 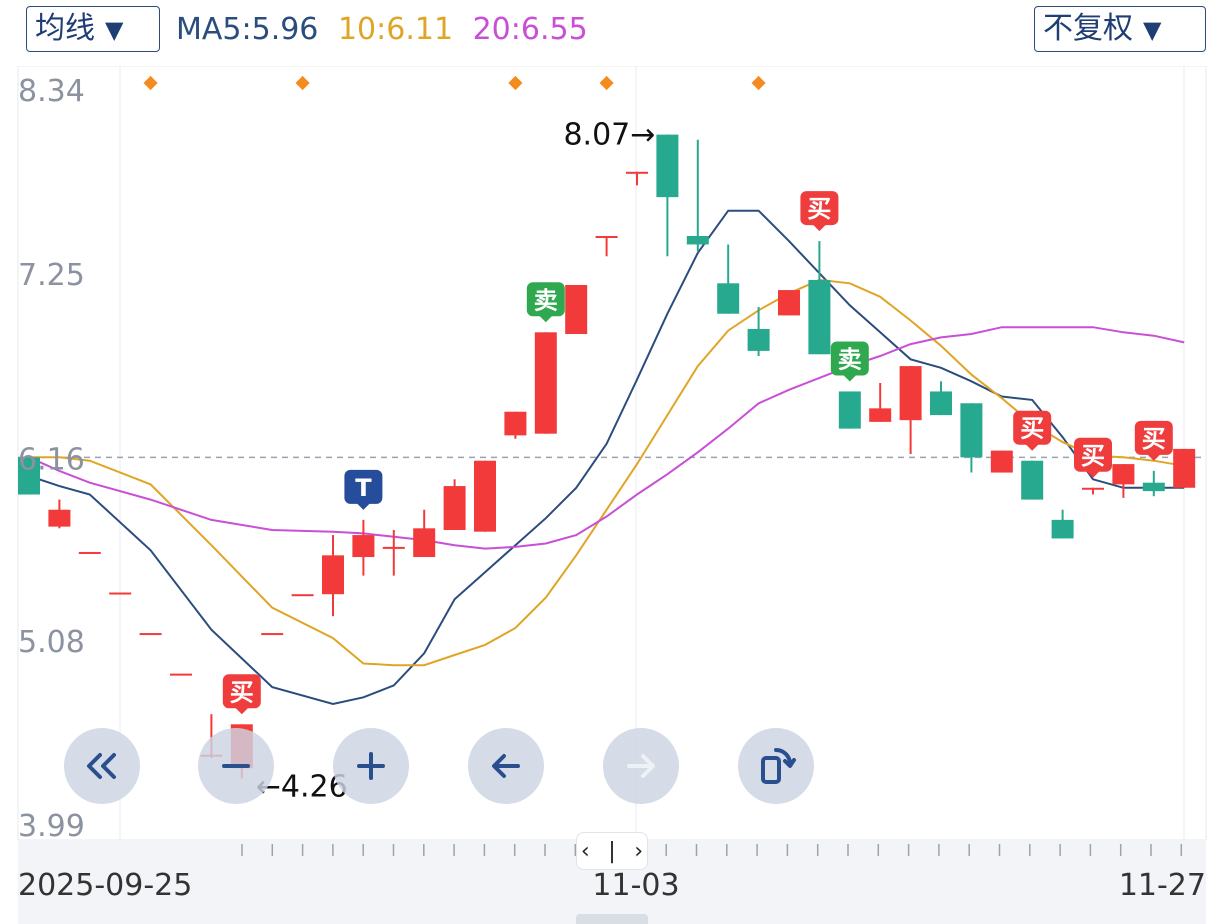 What do you see at coordinates (236, 766) in the screenshot?
I see `zoom-out-button` at bounding box center [236, 766].